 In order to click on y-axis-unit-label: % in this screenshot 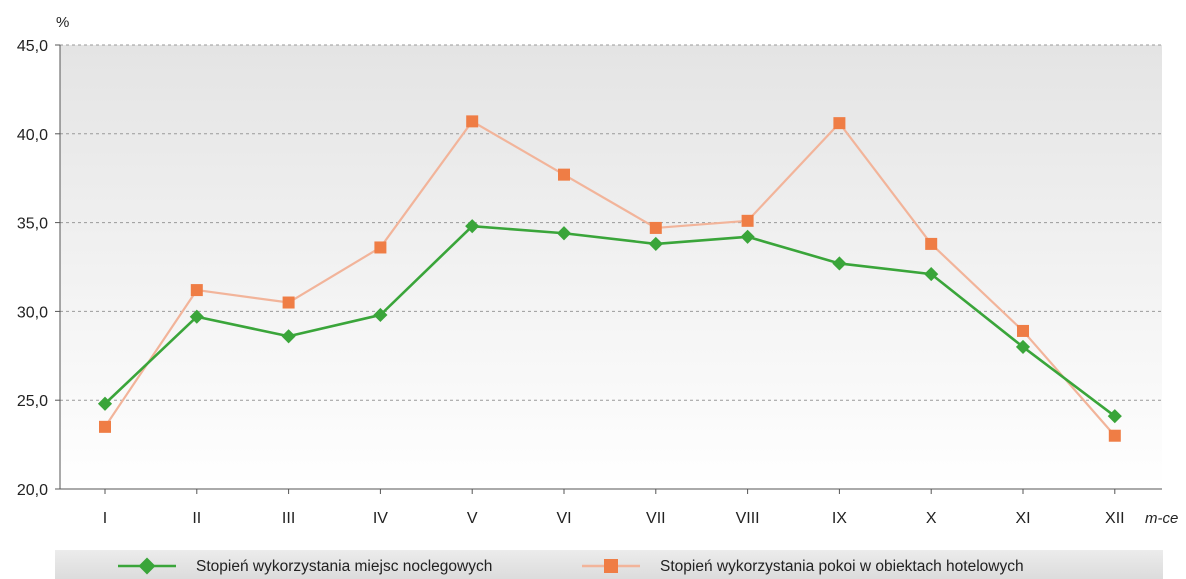, I will do `click(62, 22)`.